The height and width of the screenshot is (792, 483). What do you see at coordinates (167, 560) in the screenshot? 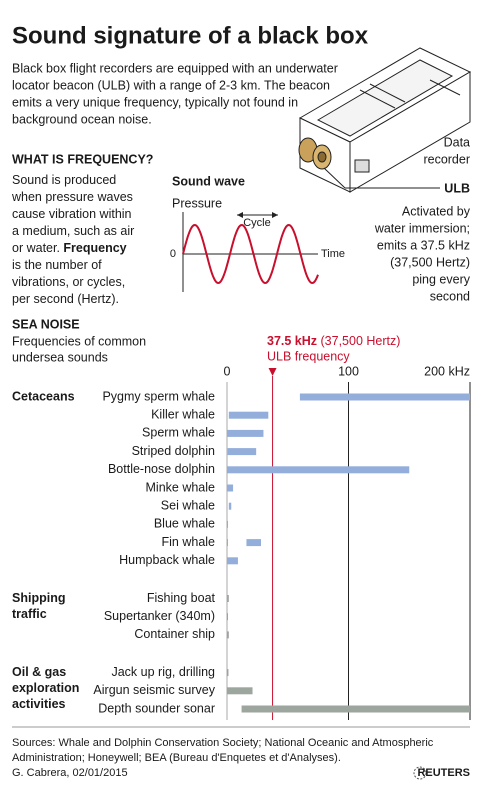
I see `category-label: Humpback whale` at bounding box center [167, 560].